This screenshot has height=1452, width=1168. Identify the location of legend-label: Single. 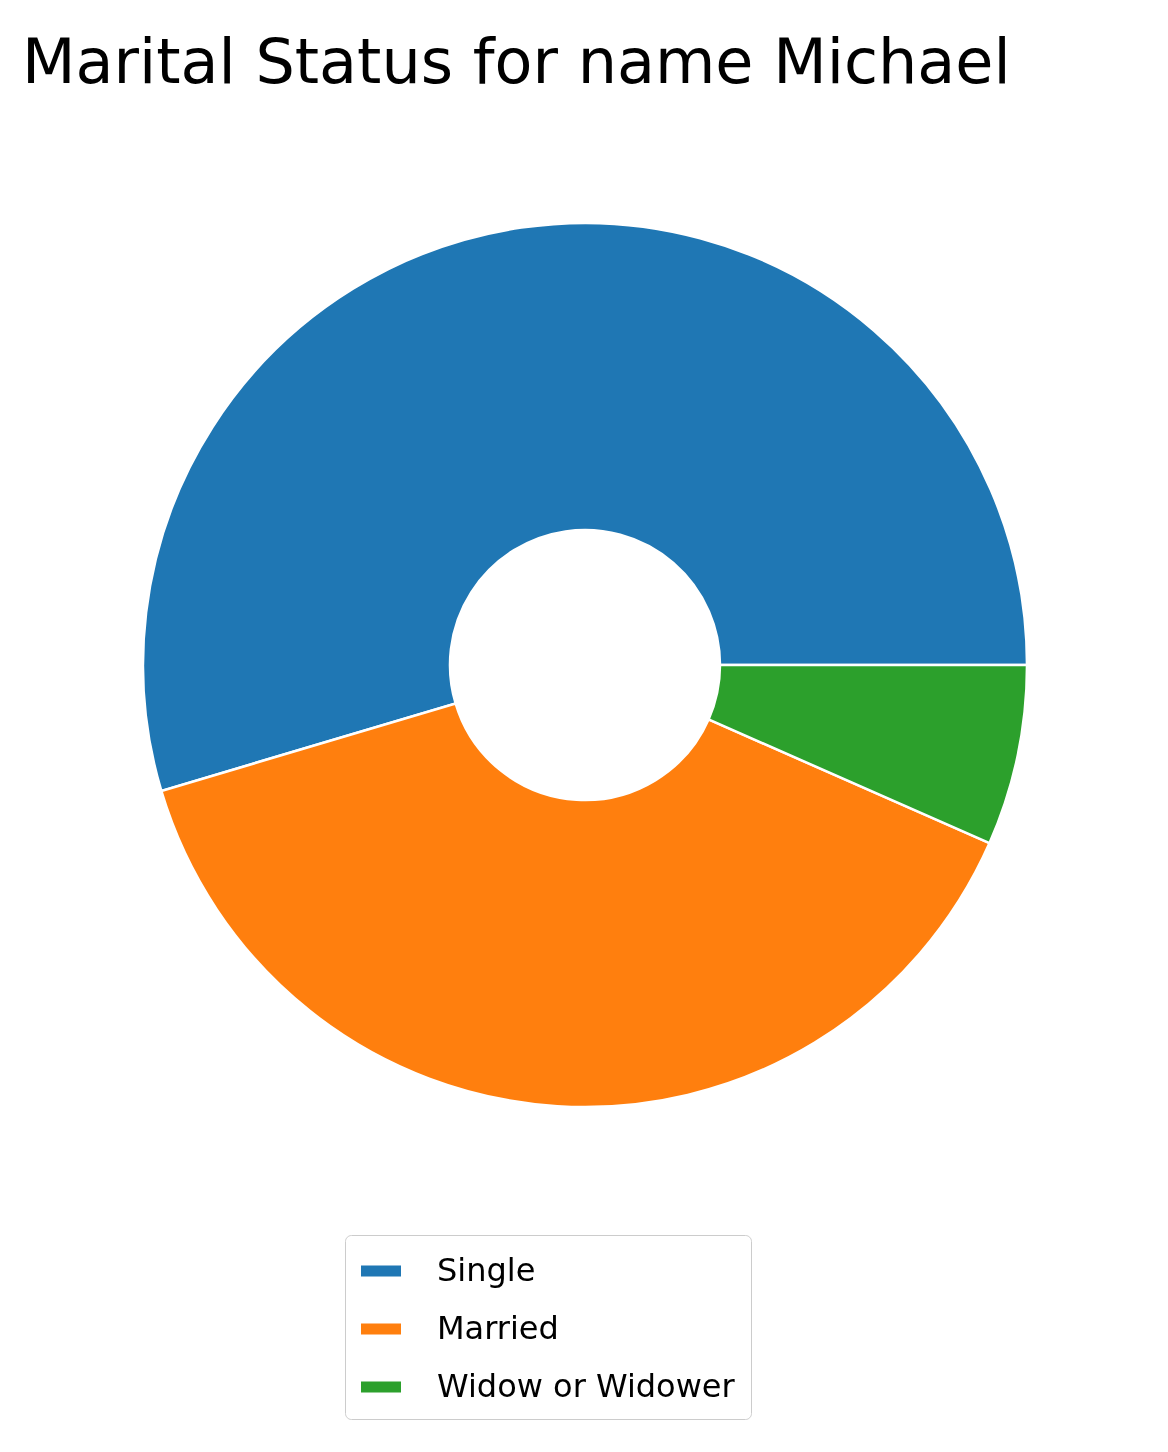
(486, 1270).